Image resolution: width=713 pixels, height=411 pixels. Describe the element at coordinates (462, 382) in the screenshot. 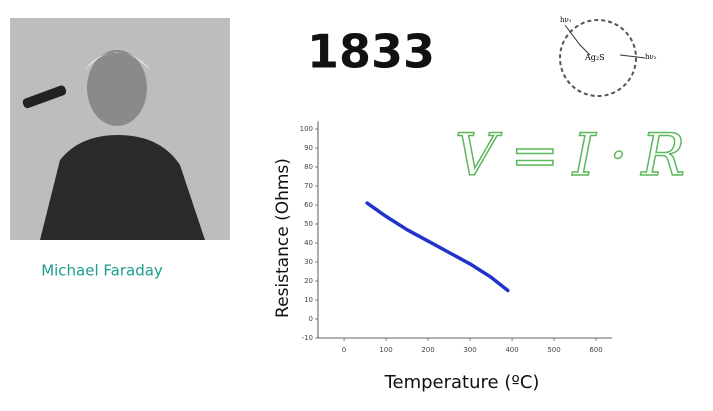

I see `x-axis-label: Temperature (ºC)` at that location.